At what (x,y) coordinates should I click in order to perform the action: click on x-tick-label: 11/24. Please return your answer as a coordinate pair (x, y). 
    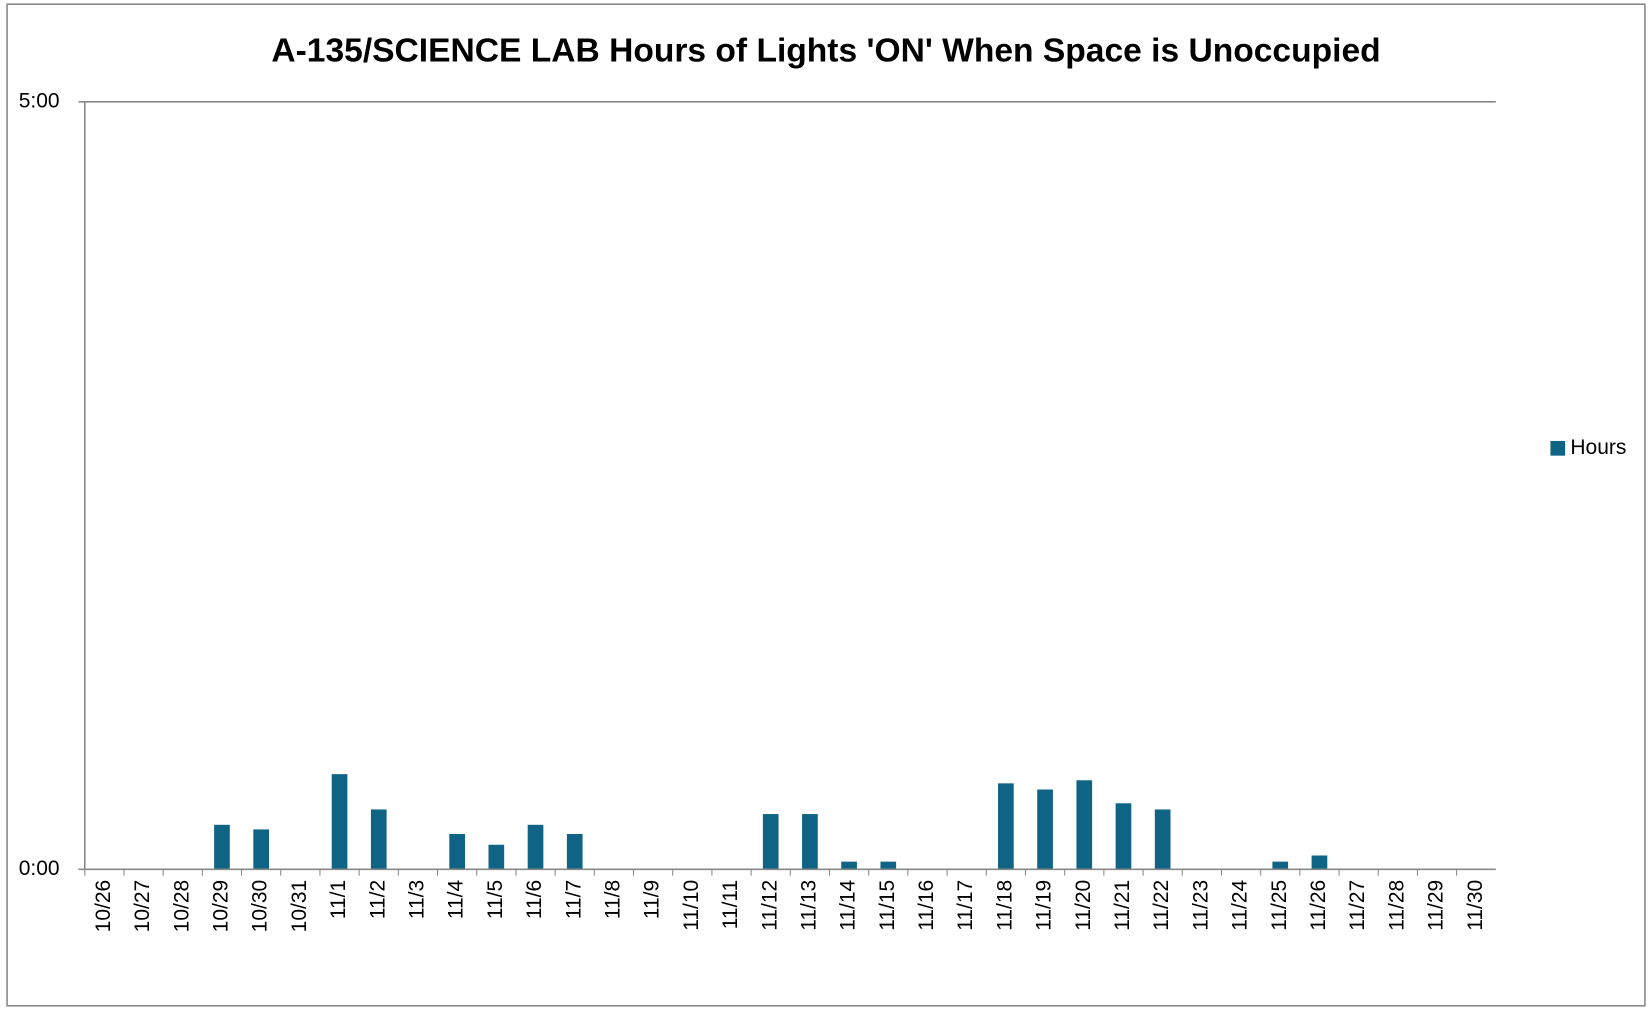
    Looking at the image, I should click on (1240, 904).